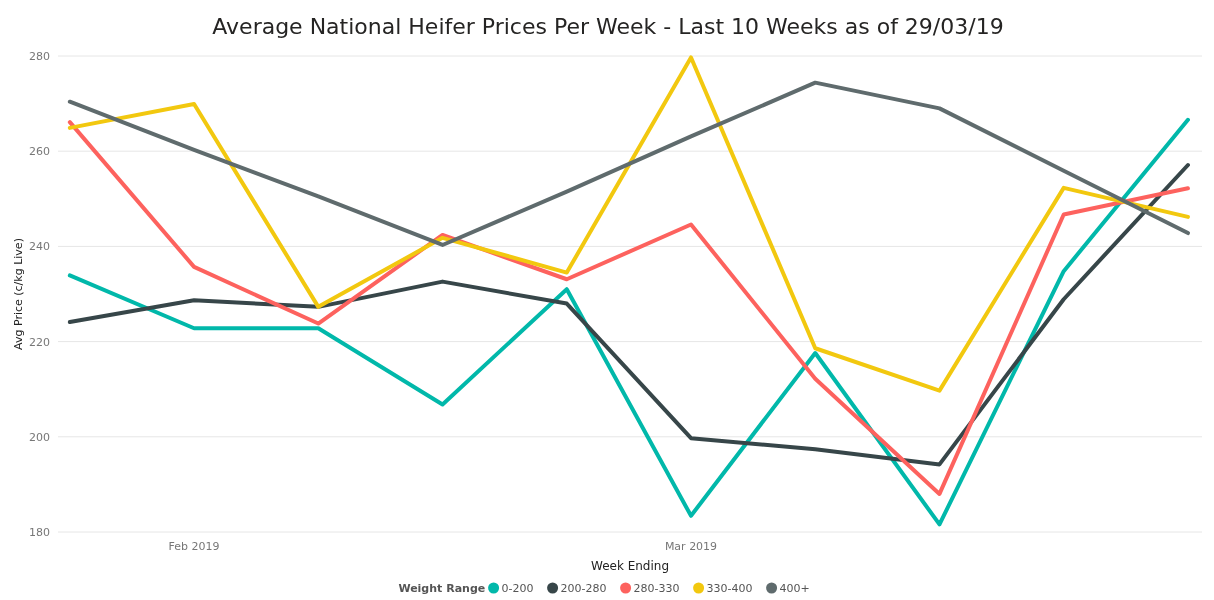 The image size is (1214, 600). What do you see at coordinates (630, 566) in the screenshot?
I see `x-axis-title: Week Ending` at bounding box center [630, 566].